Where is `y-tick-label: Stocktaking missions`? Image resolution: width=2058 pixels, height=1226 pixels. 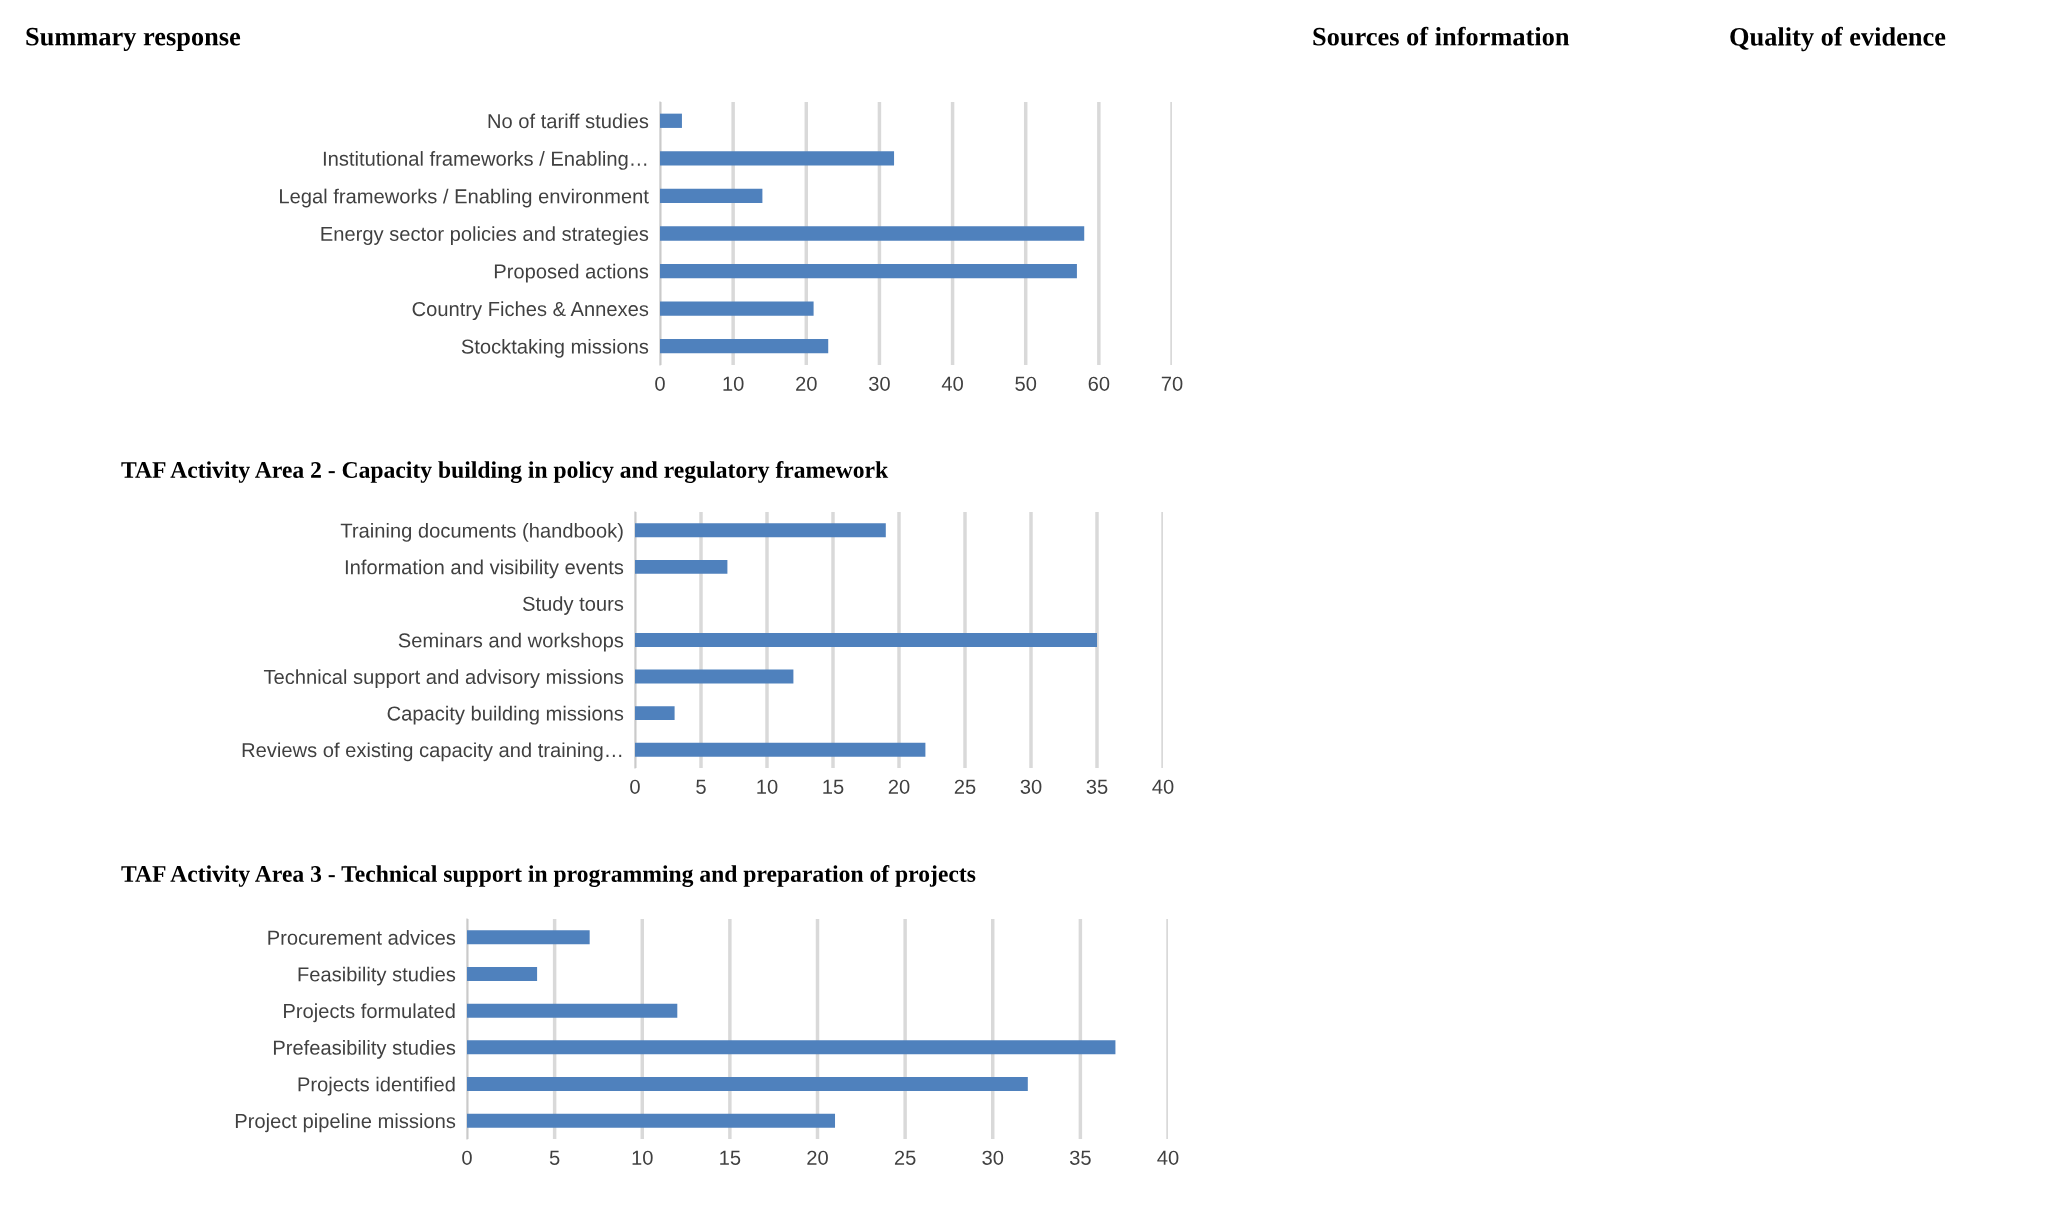
y-tick-label: Stocktaking missions is located at coordinates (555, 348).